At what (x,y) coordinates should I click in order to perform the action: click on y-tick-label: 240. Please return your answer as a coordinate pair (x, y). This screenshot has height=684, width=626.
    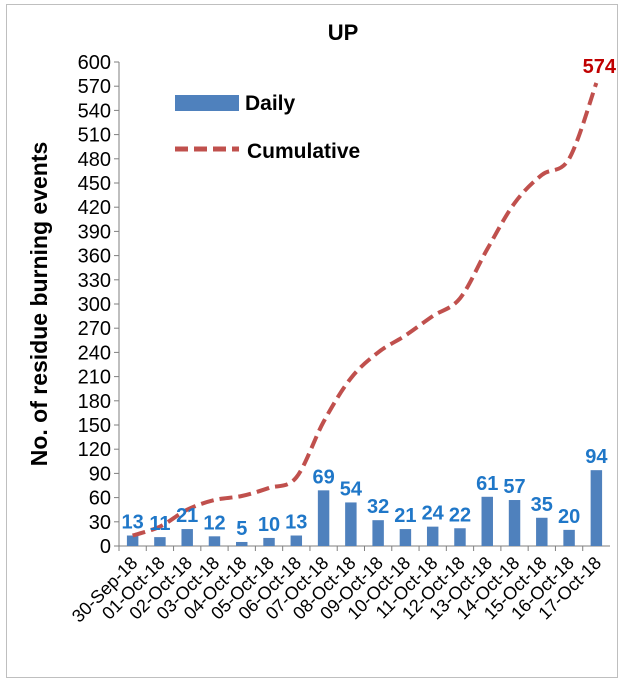
    Looking at the image, I should click on (94, 353).